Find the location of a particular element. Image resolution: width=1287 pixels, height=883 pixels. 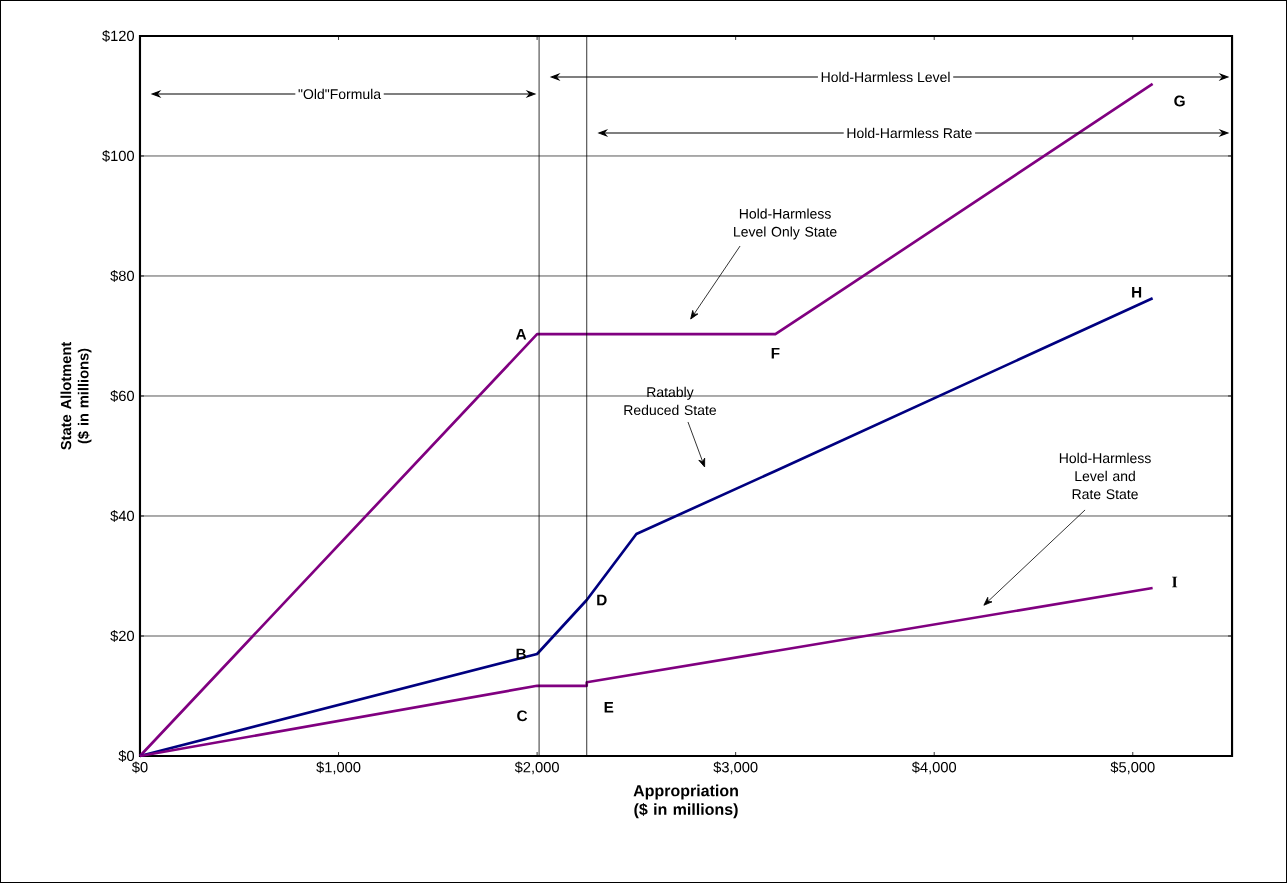

y-tick-label: $80 is located at coordinates (122, 276).